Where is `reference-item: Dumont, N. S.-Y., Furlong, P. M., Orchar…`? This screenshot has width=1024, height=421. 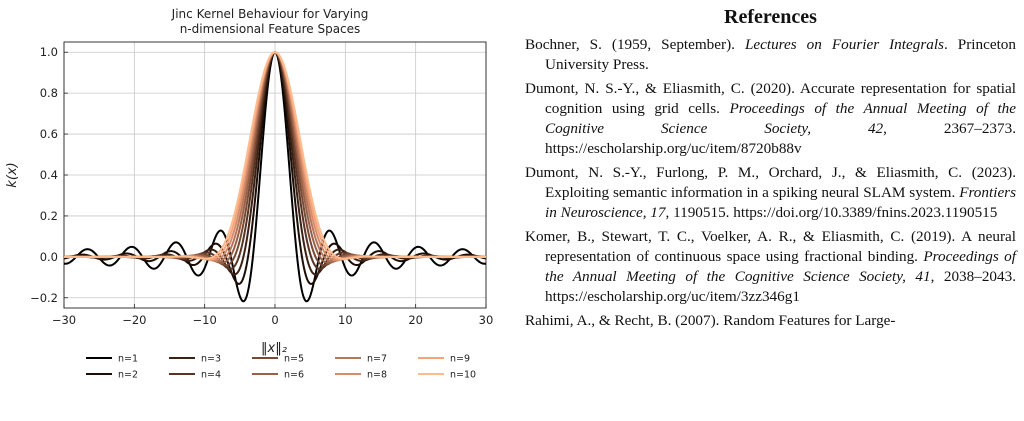
reference-item: Dumont, N. S.-Y., Furlong, P. M., Orchar… is located at coordinates (770, 193).